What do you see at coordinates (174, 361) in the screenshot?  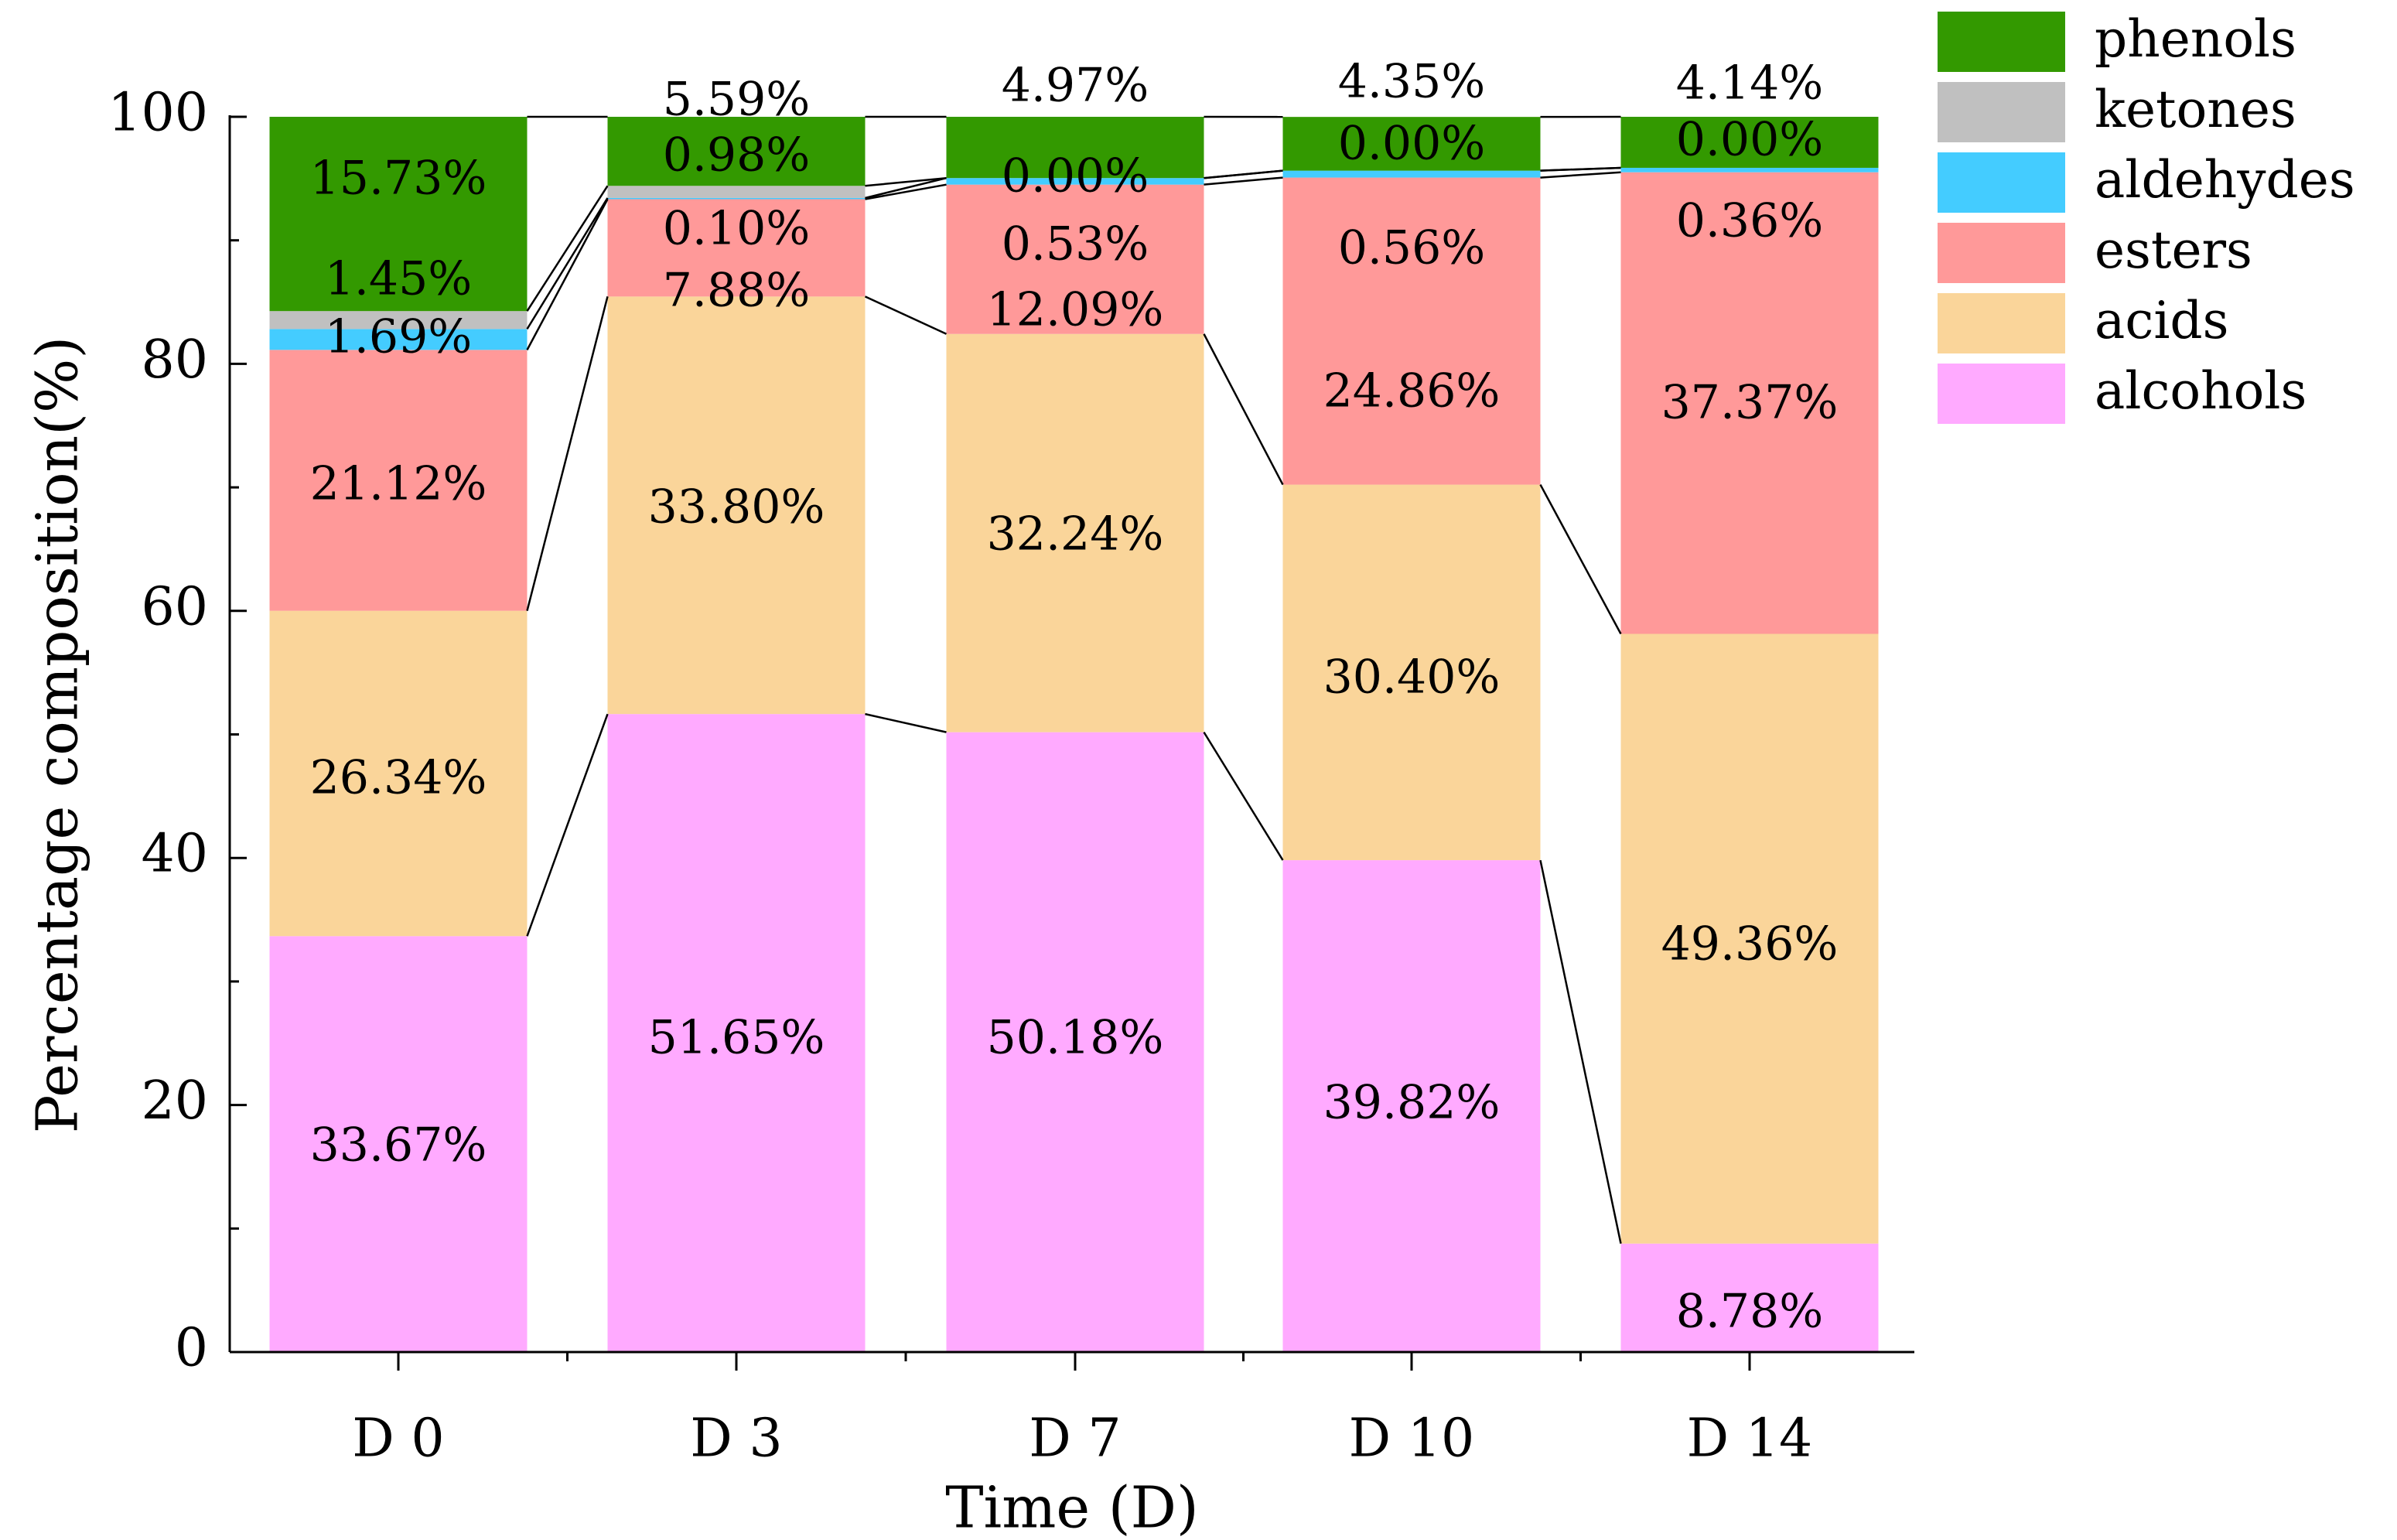 I see `y-tick-label-4: 80` at bounding box center [174, 361].